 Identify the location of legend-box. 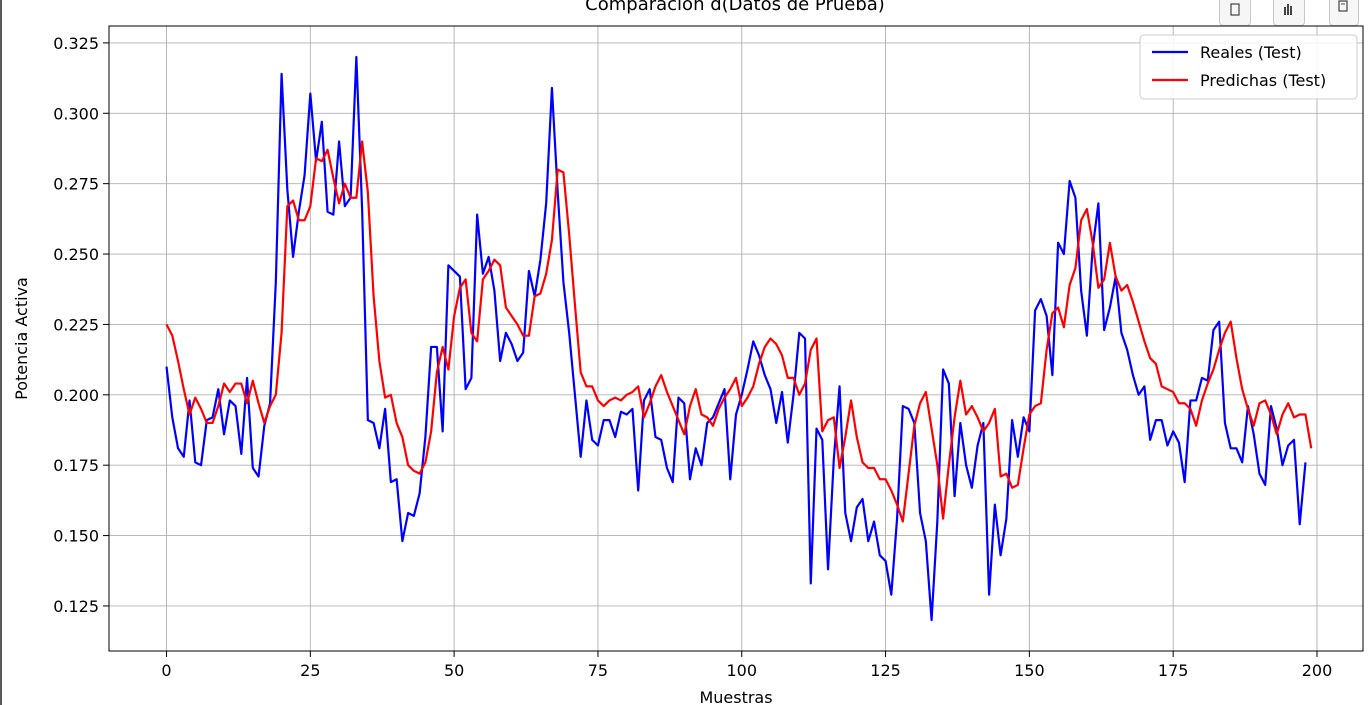
(1248, 67).